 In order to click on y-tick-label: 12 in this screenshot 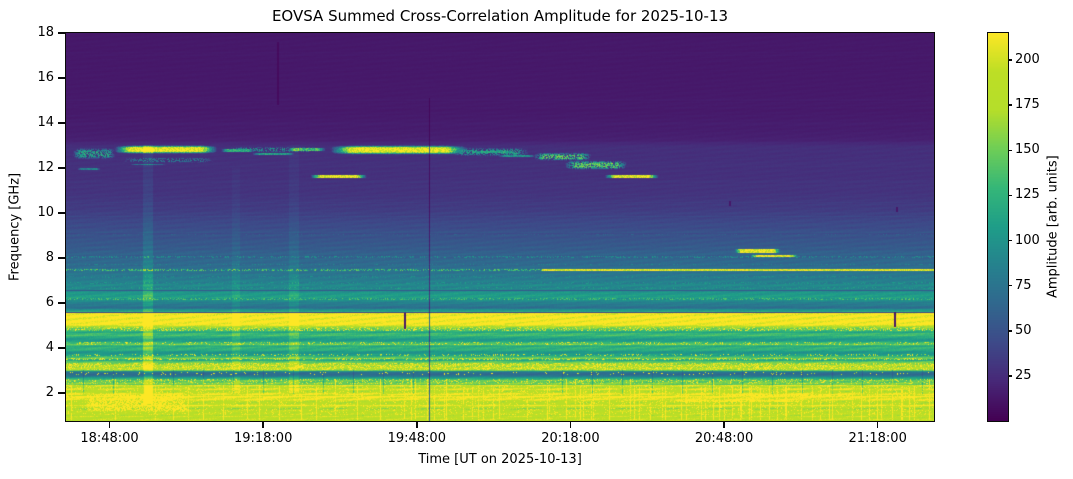, I will do `click(45, 167)`.